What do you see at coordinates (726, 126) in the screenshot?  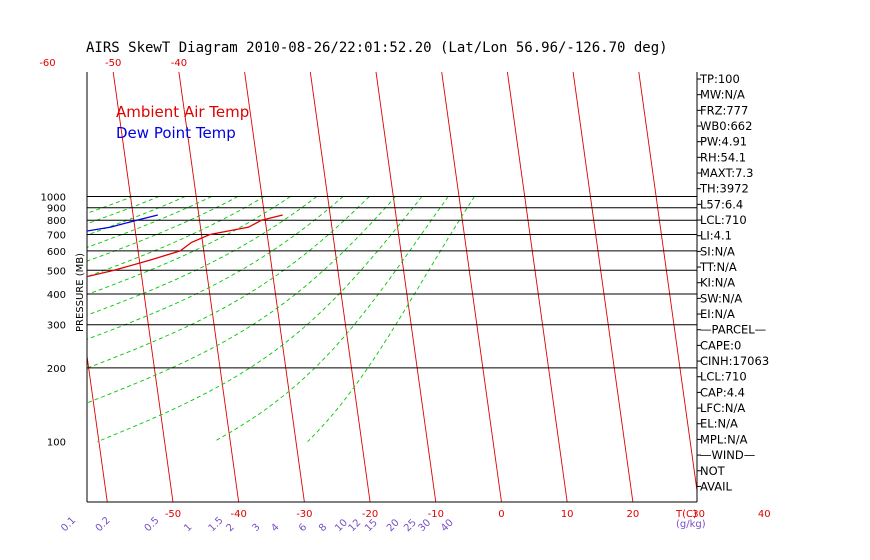 I see `sidebar-item: WB0:662` at bounding box center [726, 126].